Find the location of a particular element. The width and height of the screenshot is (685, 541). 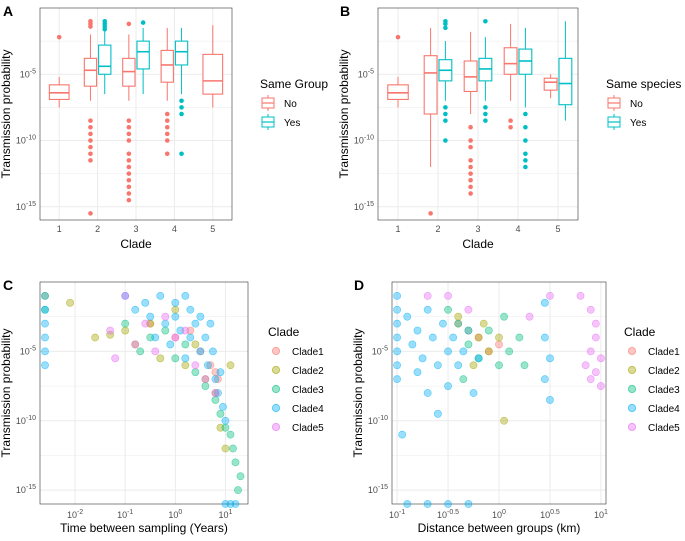

legend-label: Clade4 is located at coordinates (308, 409).